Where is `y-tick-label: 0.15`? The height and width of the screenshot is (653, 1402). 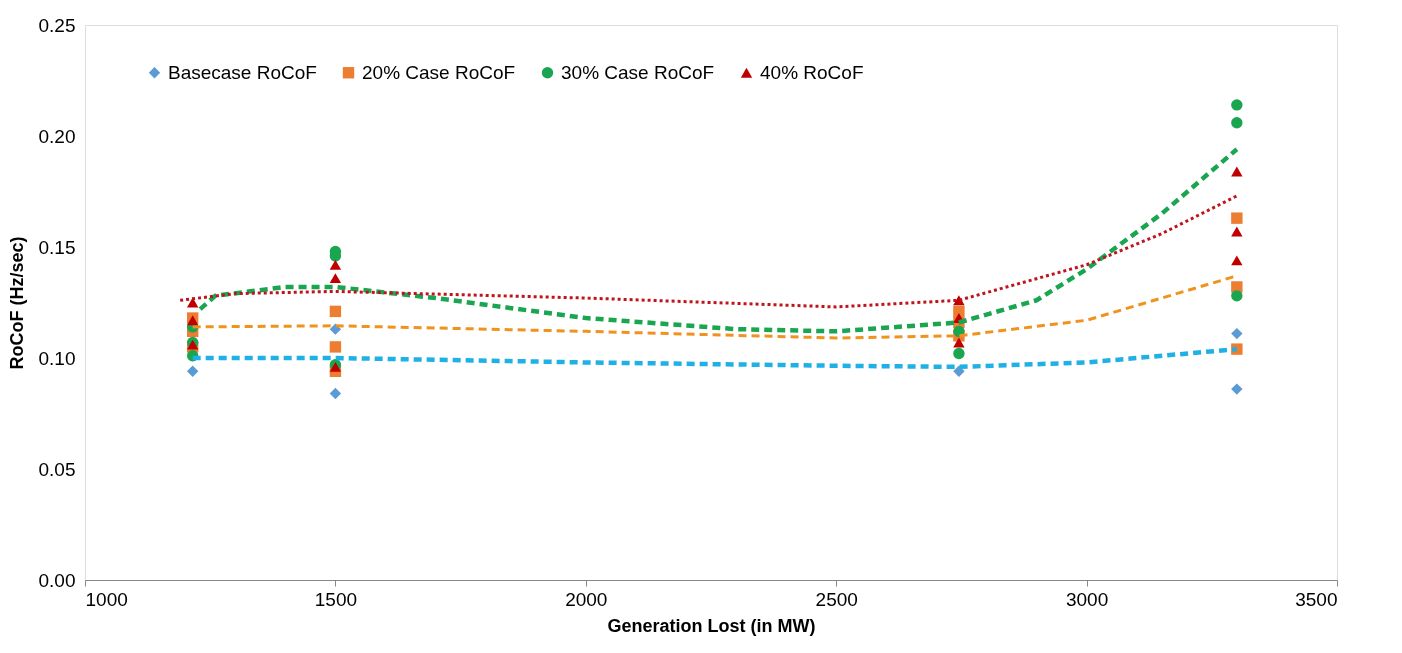
y-tick-label: 0.15 is located at coordinates (57, 247).